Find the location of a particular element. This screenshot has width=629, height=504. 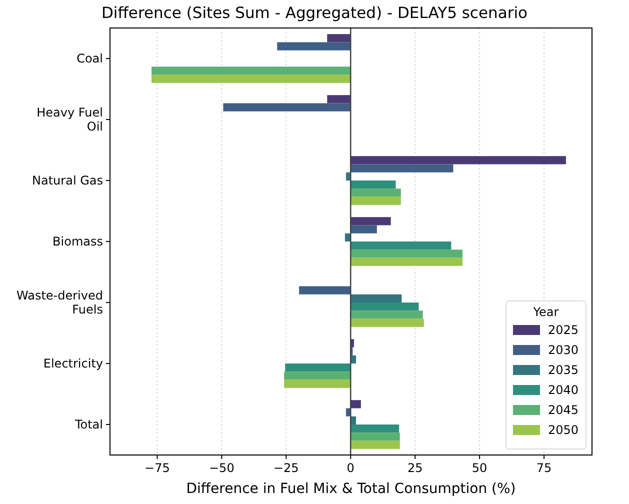

x-tick-label: 75 is located at coordinates (544, 468).